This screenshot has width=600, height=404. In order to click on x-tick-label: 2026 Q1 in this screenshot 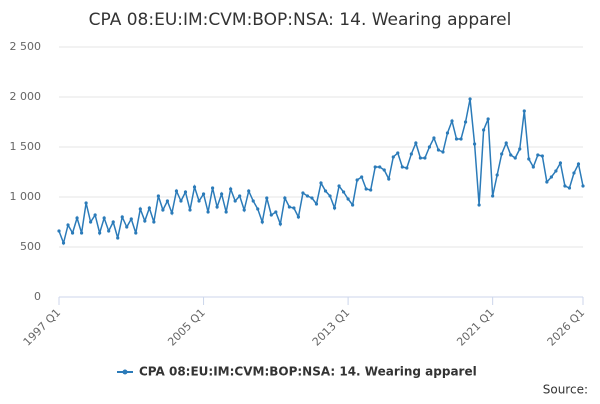, I will do `click(566, 327)`.